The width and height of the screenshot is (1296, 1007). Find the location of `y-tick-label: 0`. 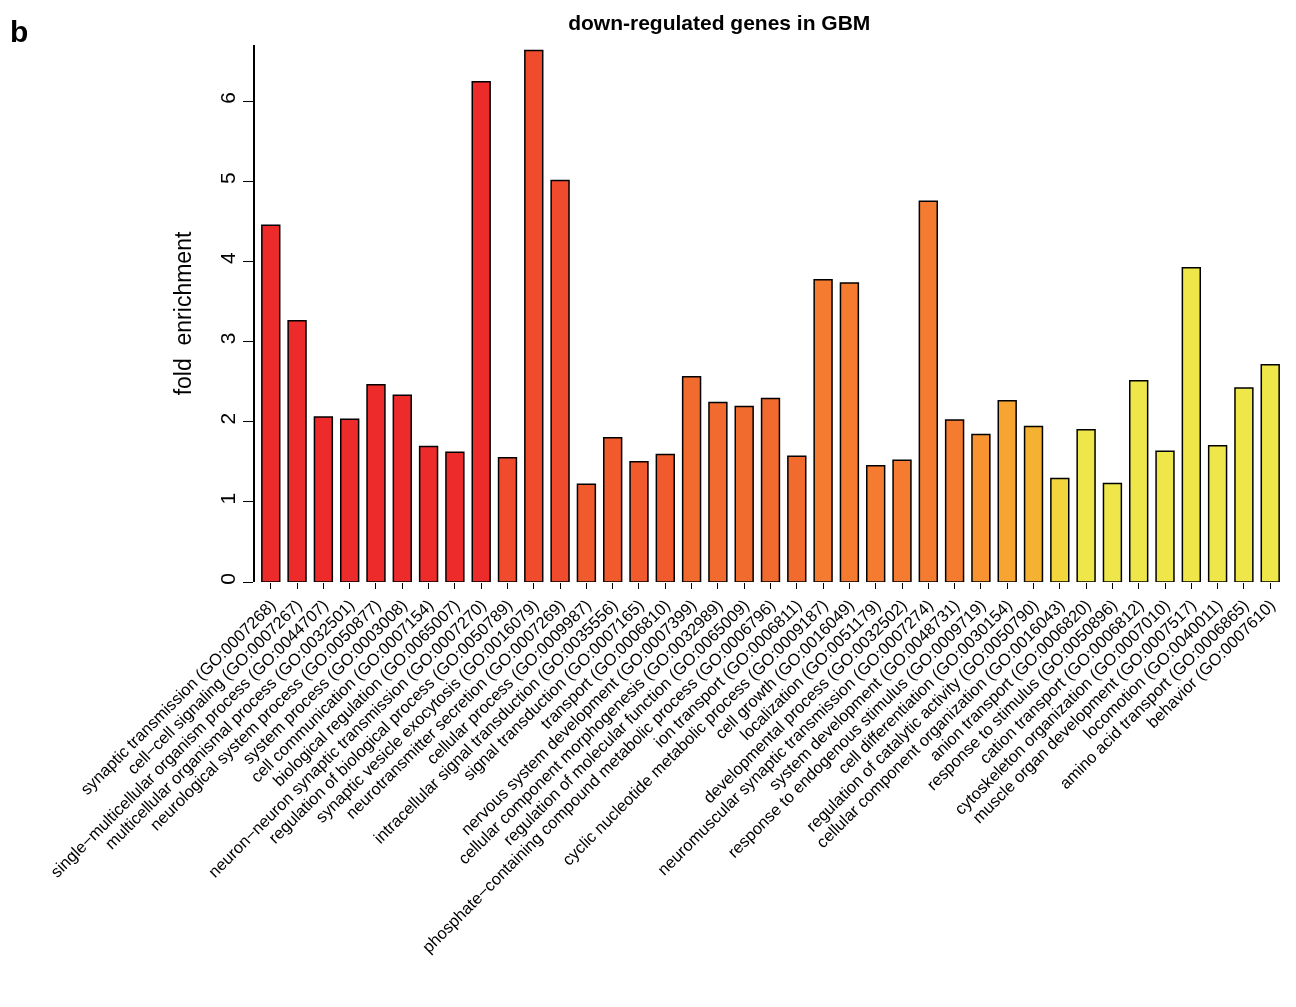

y-tick-label: 0 is located at coordinates (227, 579).